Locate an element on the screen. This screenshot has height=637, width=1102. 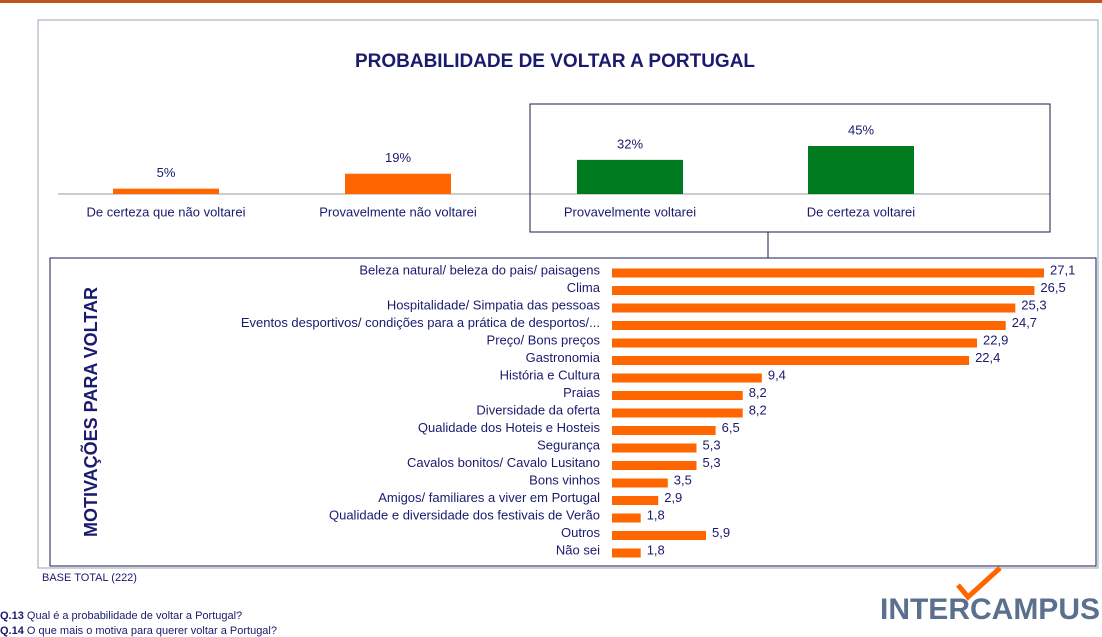
category-label: De certeza que não voltarei is located at coordinates (166, 211).